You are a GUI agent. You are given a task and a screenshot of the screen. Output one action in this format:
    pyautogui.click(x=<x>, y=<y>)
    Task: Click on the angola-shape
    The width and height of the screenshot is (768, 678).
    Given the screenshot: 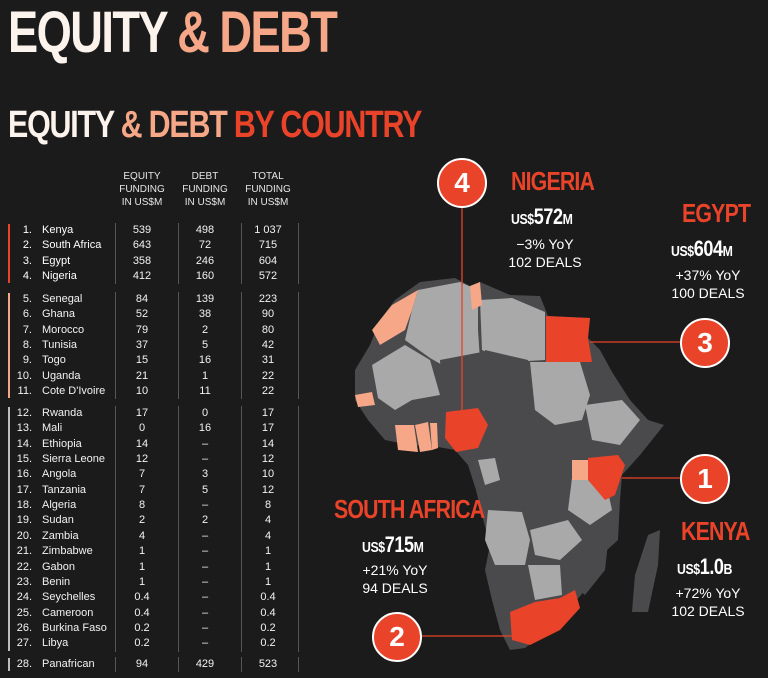 What is the action you would take?
    pyautogui.click(x=507, y=537)
    